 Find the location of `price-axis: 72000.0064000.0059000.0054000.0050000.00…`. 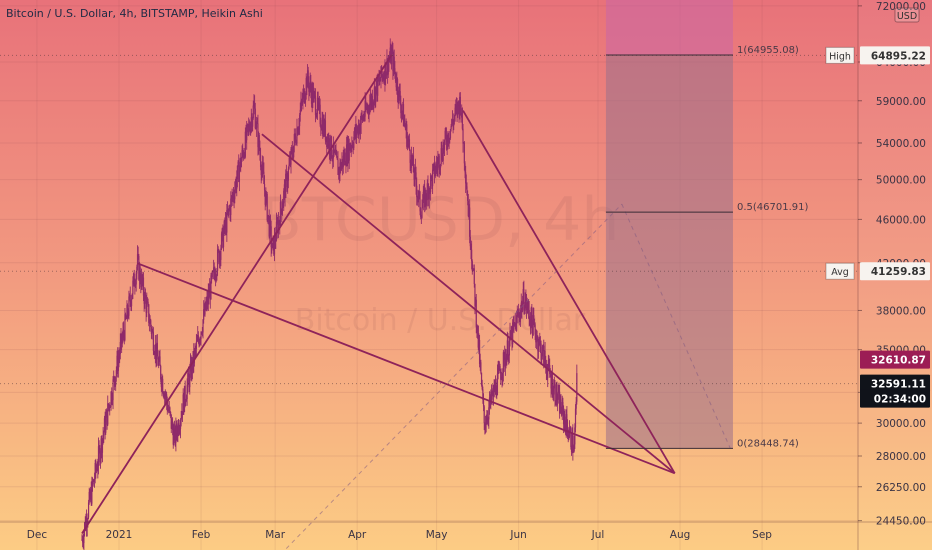

price-axis: 72000.0064000.0059000.0054000.0050000.00… is located at coordinates (878, 275).